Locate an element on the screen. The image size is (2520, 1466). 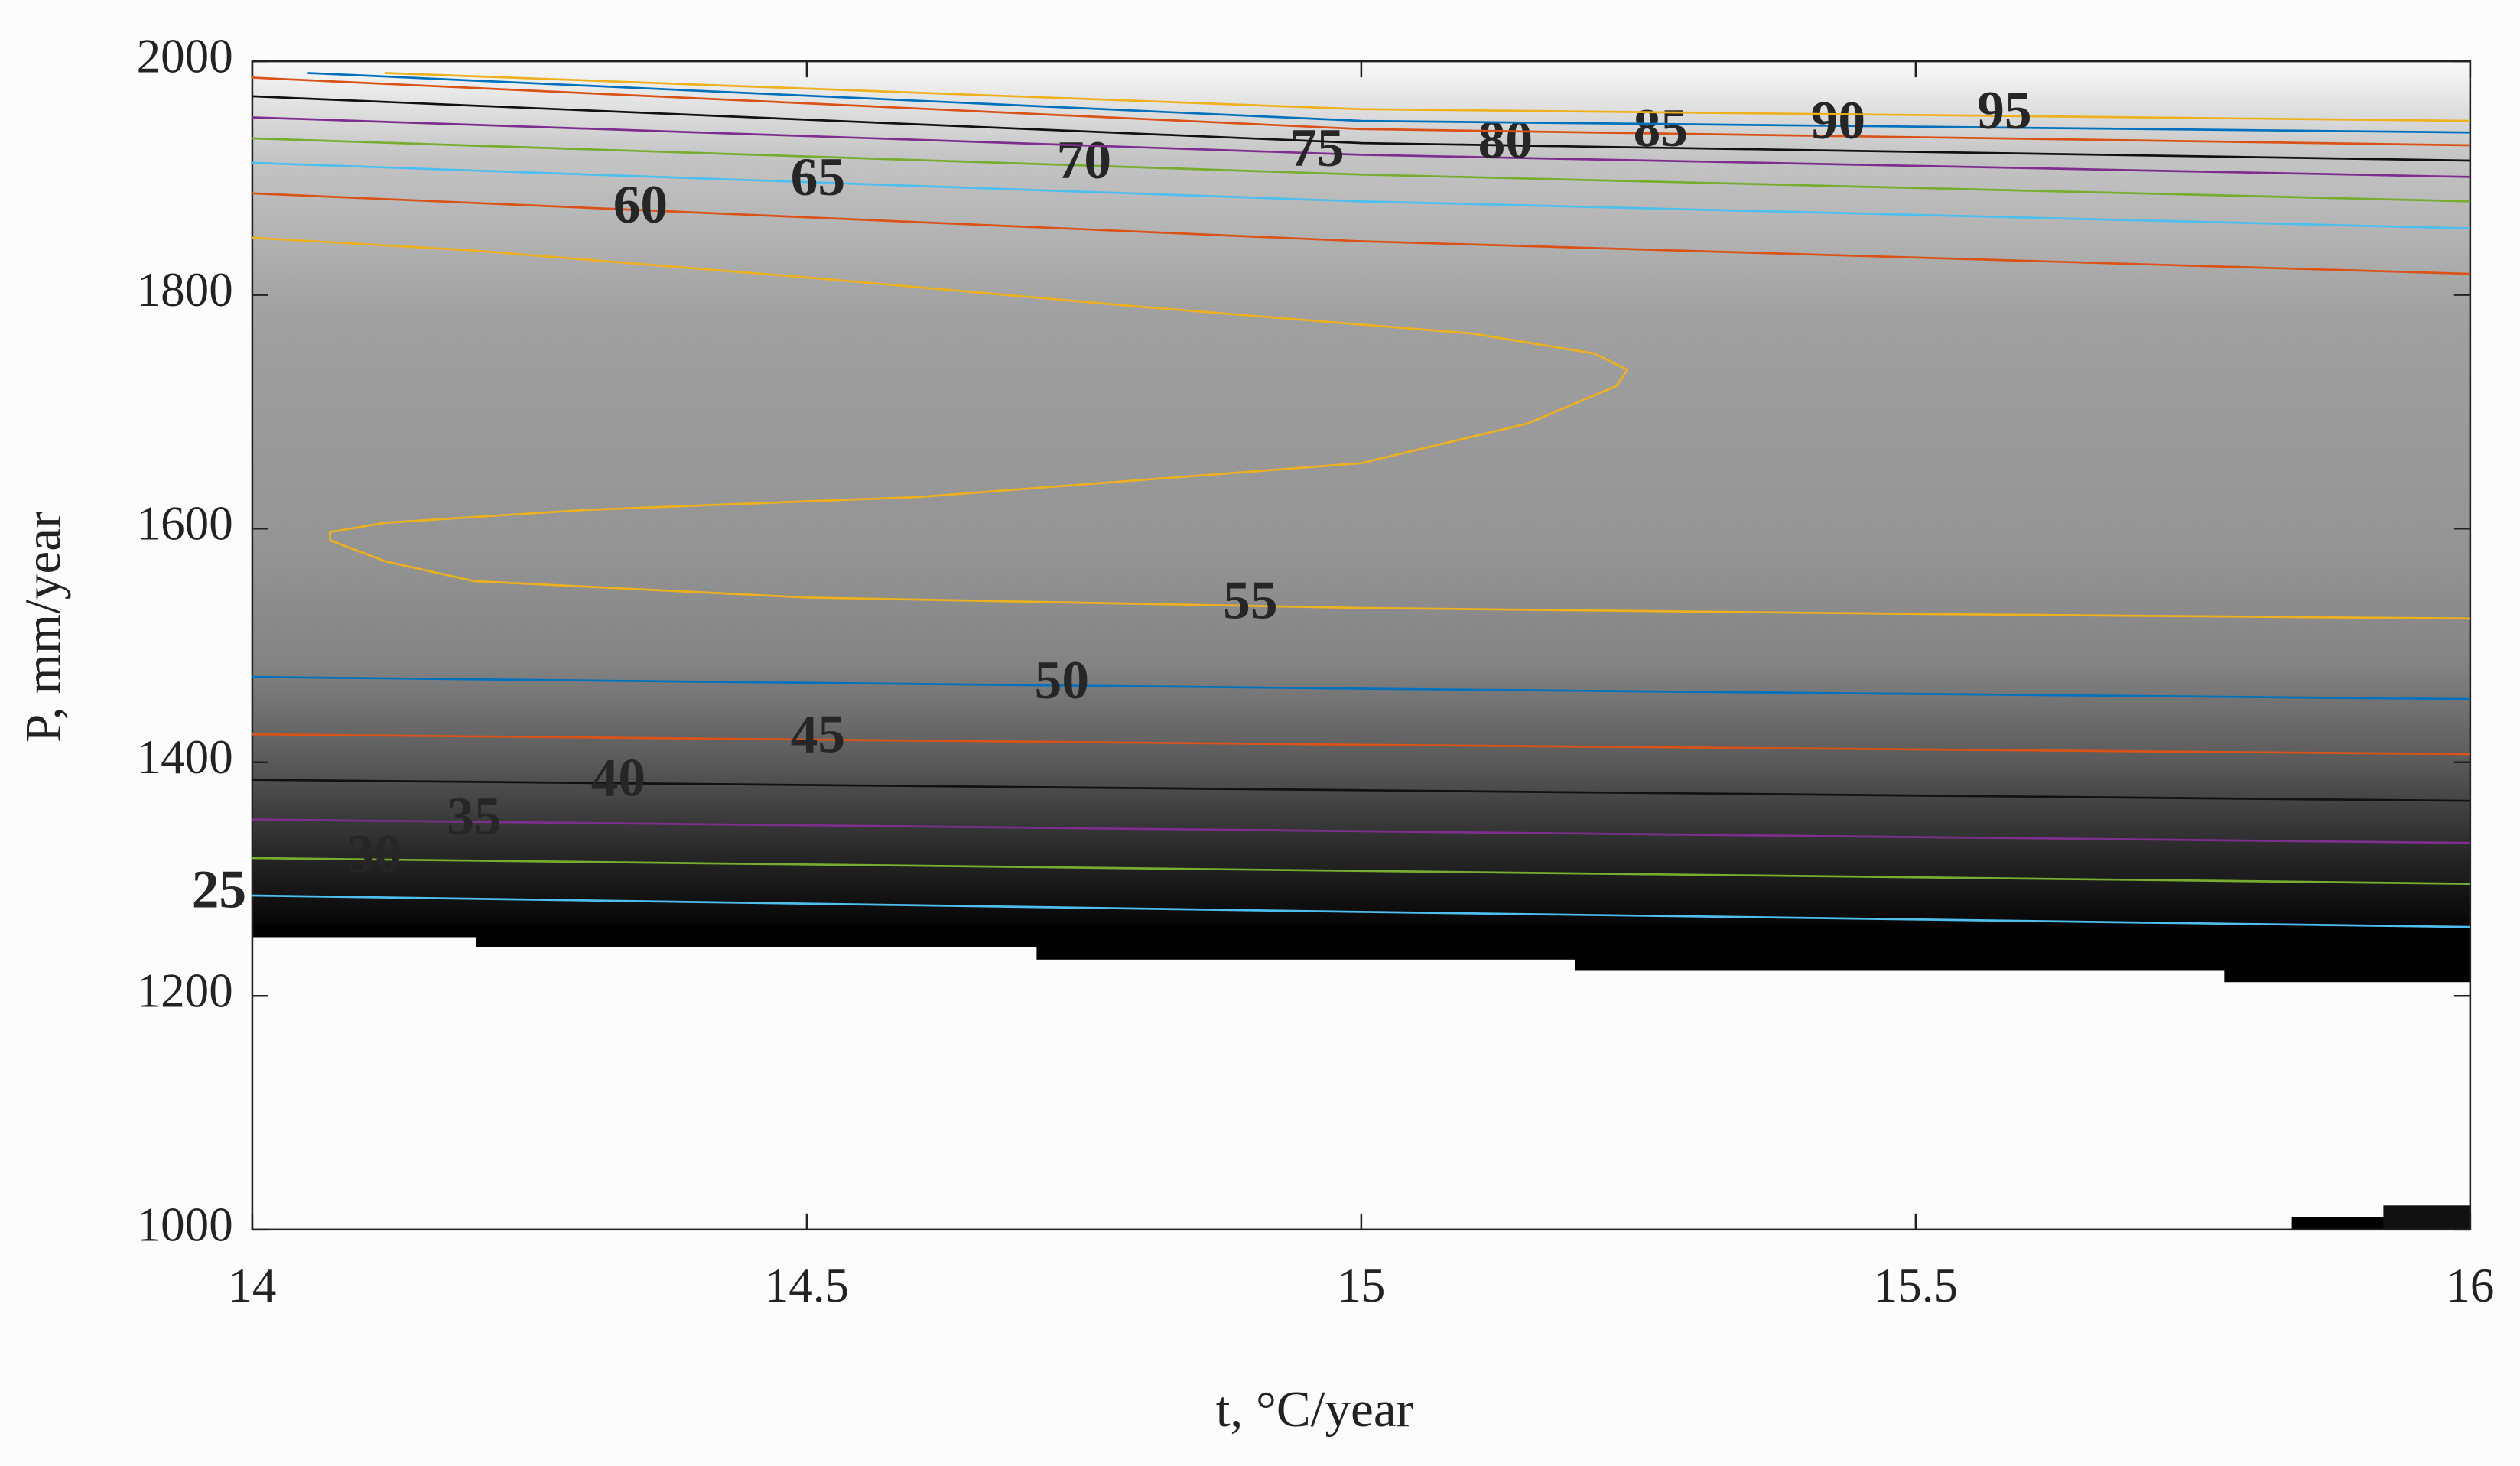
contour-label: 90 is located at coordinates (1838, 120).